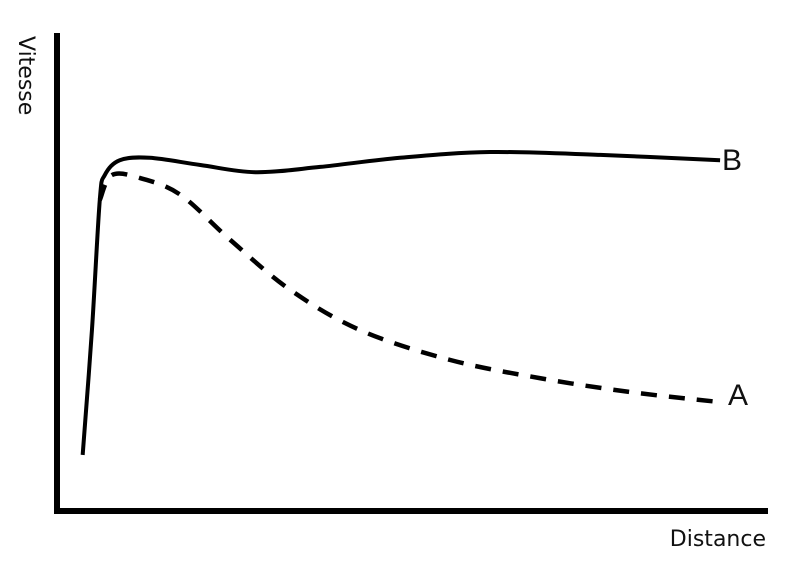 This screenshot has width=800, height=566. Describe the element at coordinates (25, 75) in the screenshot. I see `y-axis-label: Vitesse` at that location.